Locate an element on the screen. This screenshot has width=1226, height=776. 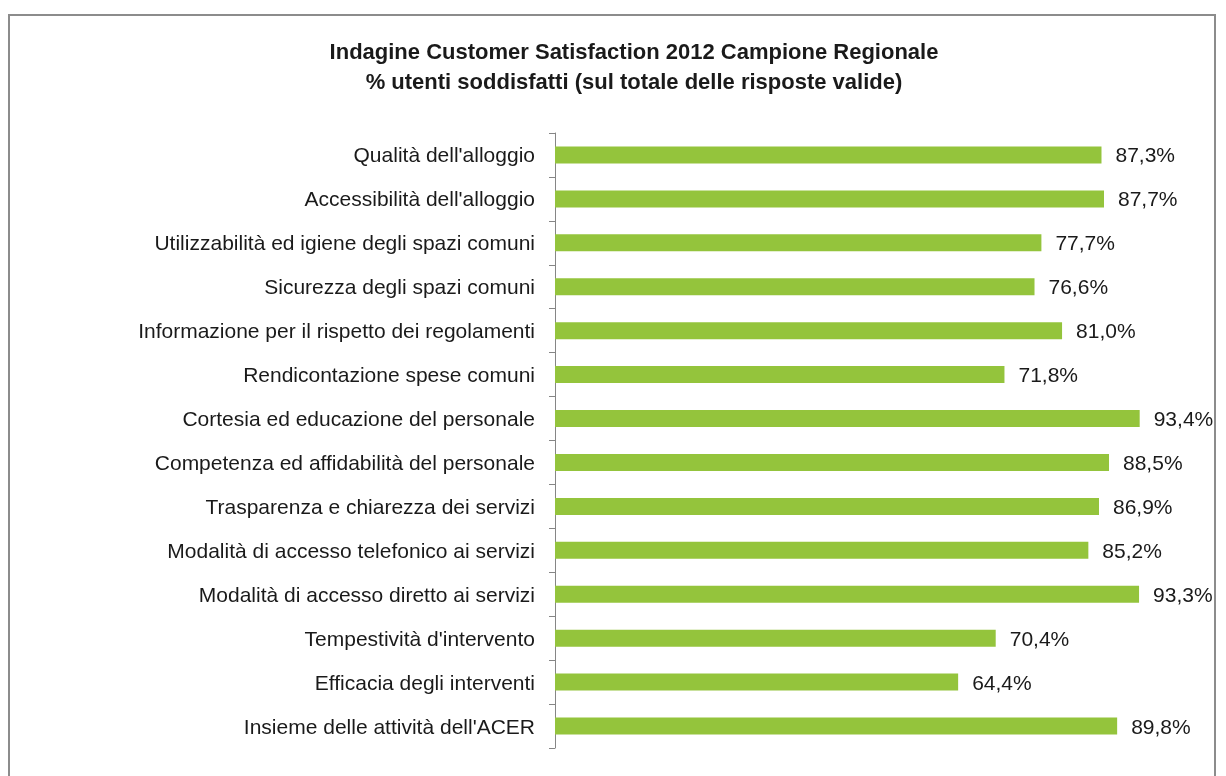
chart-subtitle: % utenti soddisfatti (sul totale delle risposte valide) is located at coordinates (634, 81).